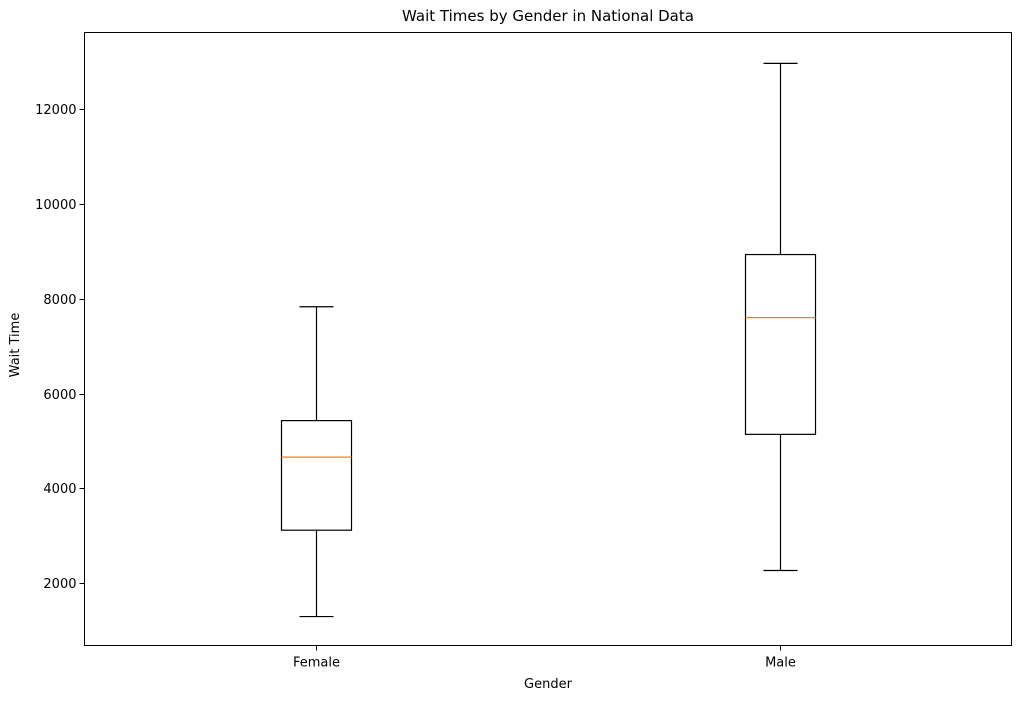 The image size is (1023, 703). I want to click on y-tick-label: 10000, so click(55, 205).